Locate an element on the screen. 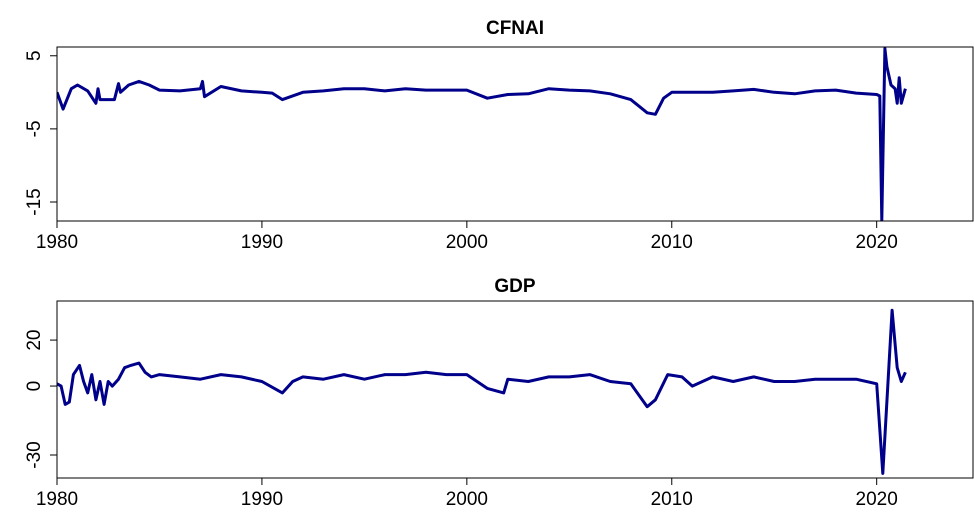 This screenshot has width=974, height=521. y-tick-label: 0 is located at coordinates (34, 386).